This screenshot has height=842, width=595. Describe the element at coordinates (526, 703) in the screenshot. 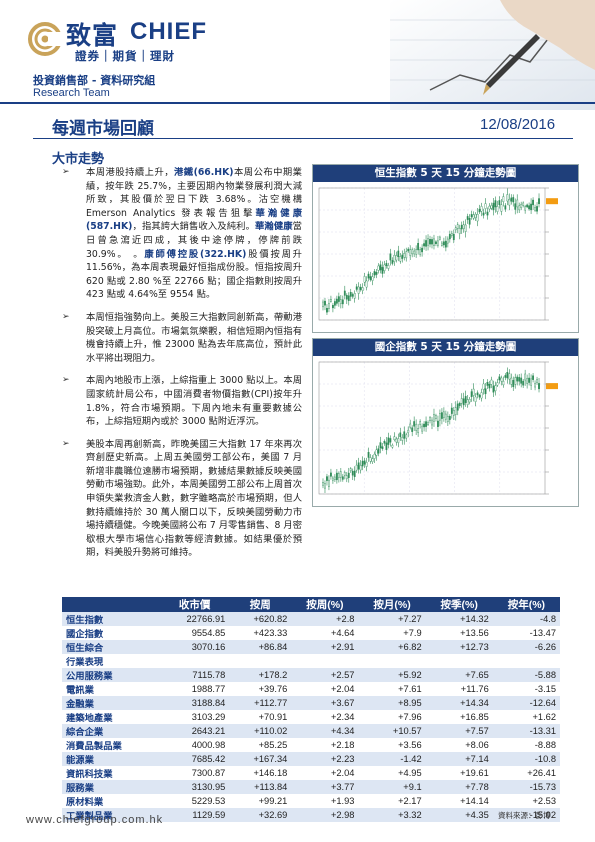

I see `table-cell: -12.64` at that location.